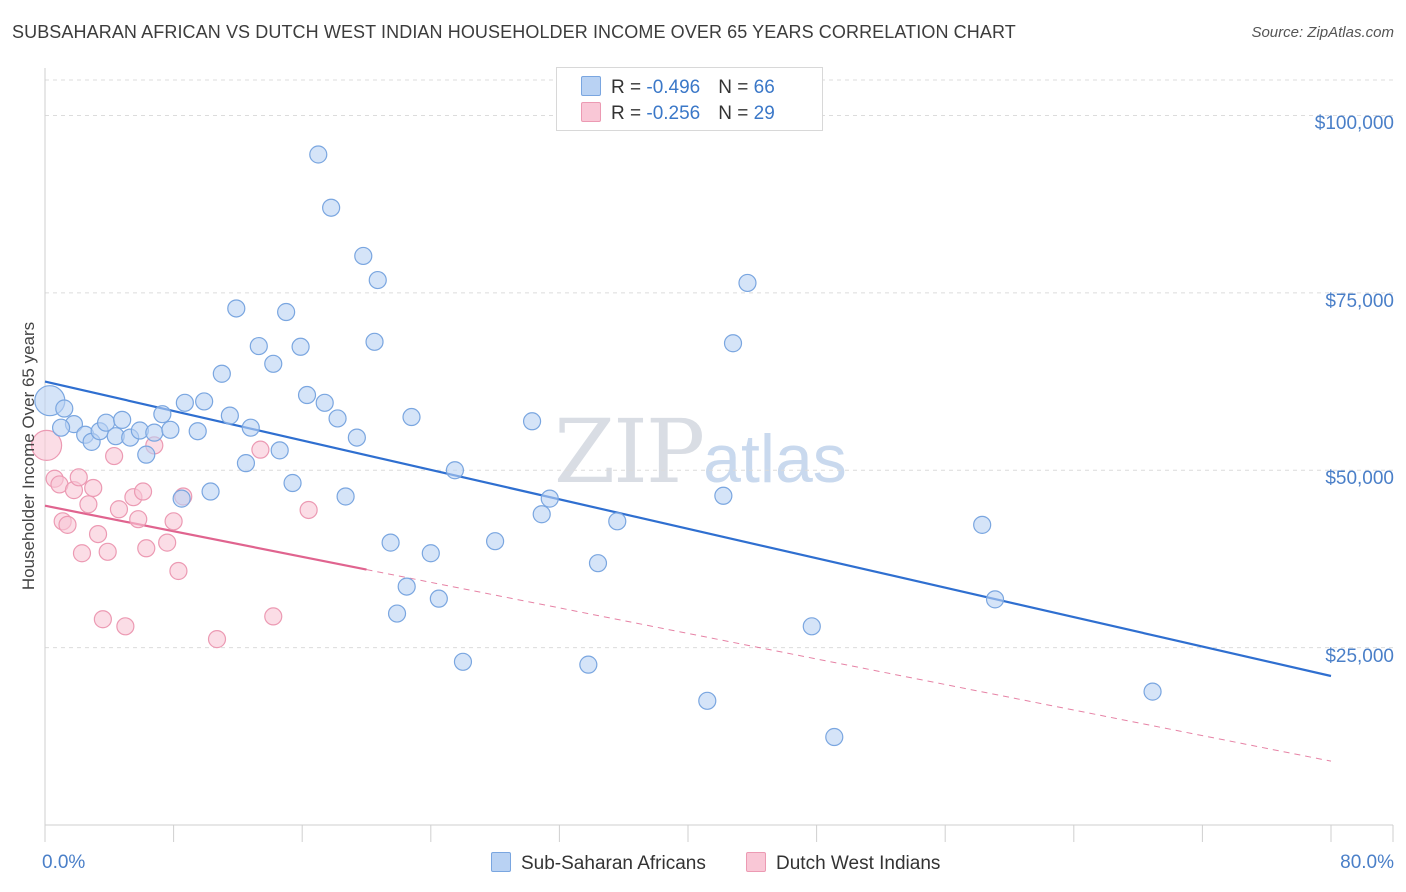  Describe the element at coordinates (764, 87) in the screenshot. I see `n-value: 66` at that location.